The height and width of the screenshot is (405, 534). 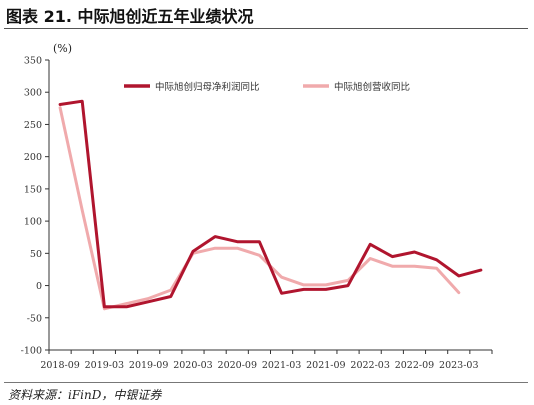 I want to click on x-tick-label: 2019-09, so click(x=148, y=365).